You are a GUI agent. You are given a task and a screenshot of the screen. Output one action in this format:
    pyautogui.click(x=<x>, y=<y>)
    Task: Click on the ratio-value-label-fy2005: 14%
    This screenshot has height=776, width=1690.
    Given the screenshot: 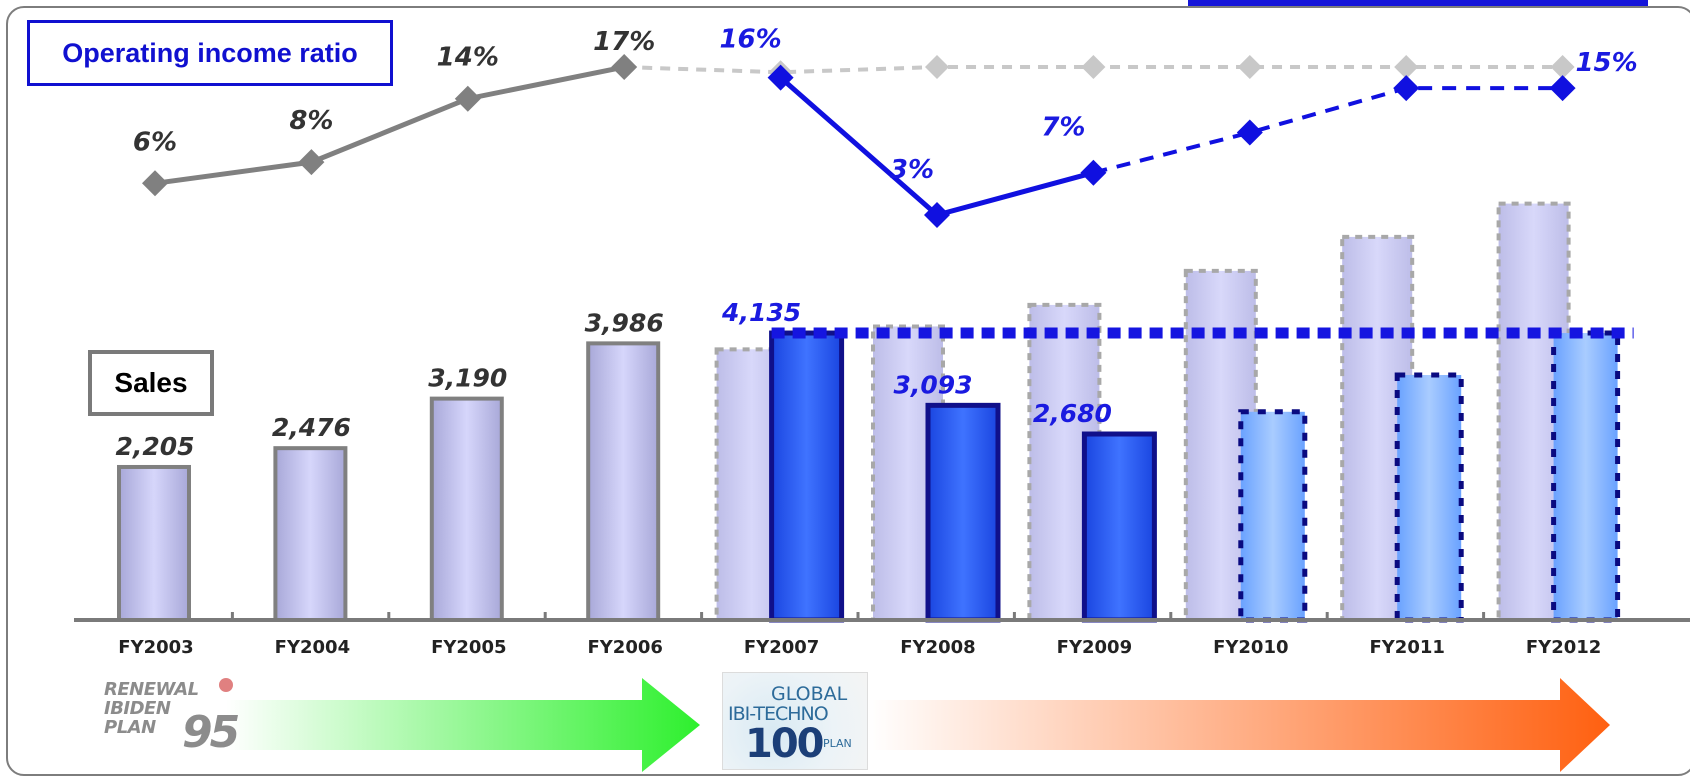 What is the action you would take?
    pyautogui.click(x=468, y=58)
    